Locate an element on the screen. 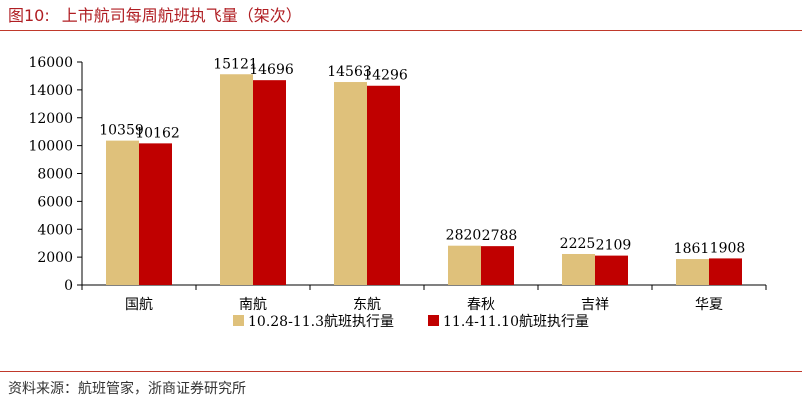 The image size is (802, 403). data-label: 2820 is located at coordinates (464, 236).